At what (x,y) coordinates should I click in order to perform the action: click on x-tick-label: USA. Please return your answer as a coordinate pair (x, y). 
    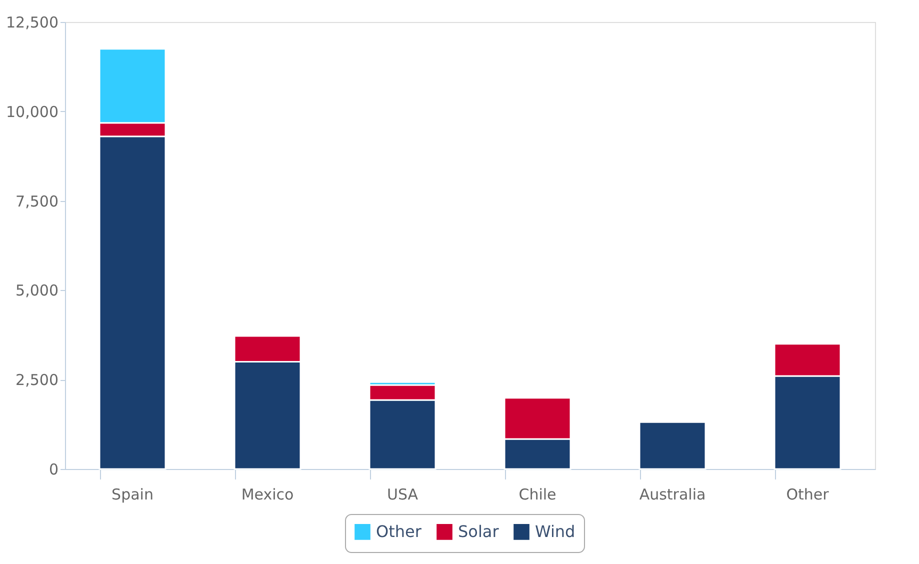
    Looking at the image, I should click on (402, 495).